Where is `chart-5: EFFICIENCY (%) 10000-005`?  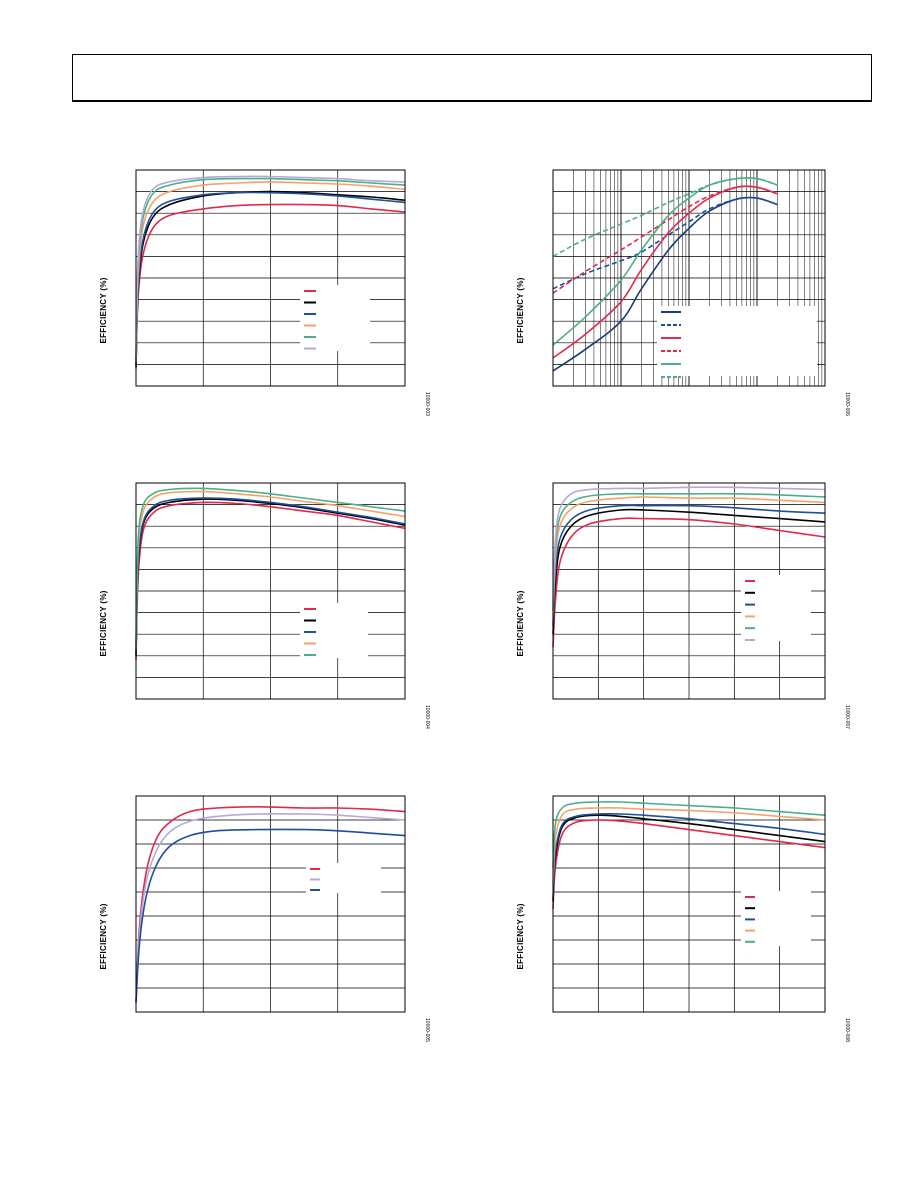
chart-5: EFFICIENCY (%) 10000-005 is located at coordinates (264, 918).